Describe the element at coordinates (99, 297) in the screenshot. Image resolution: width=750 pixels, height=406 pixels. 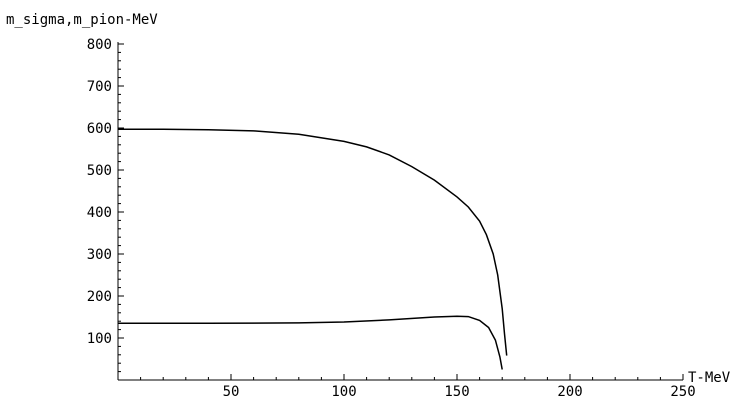
I see `y-tick-label: 200` at that location.